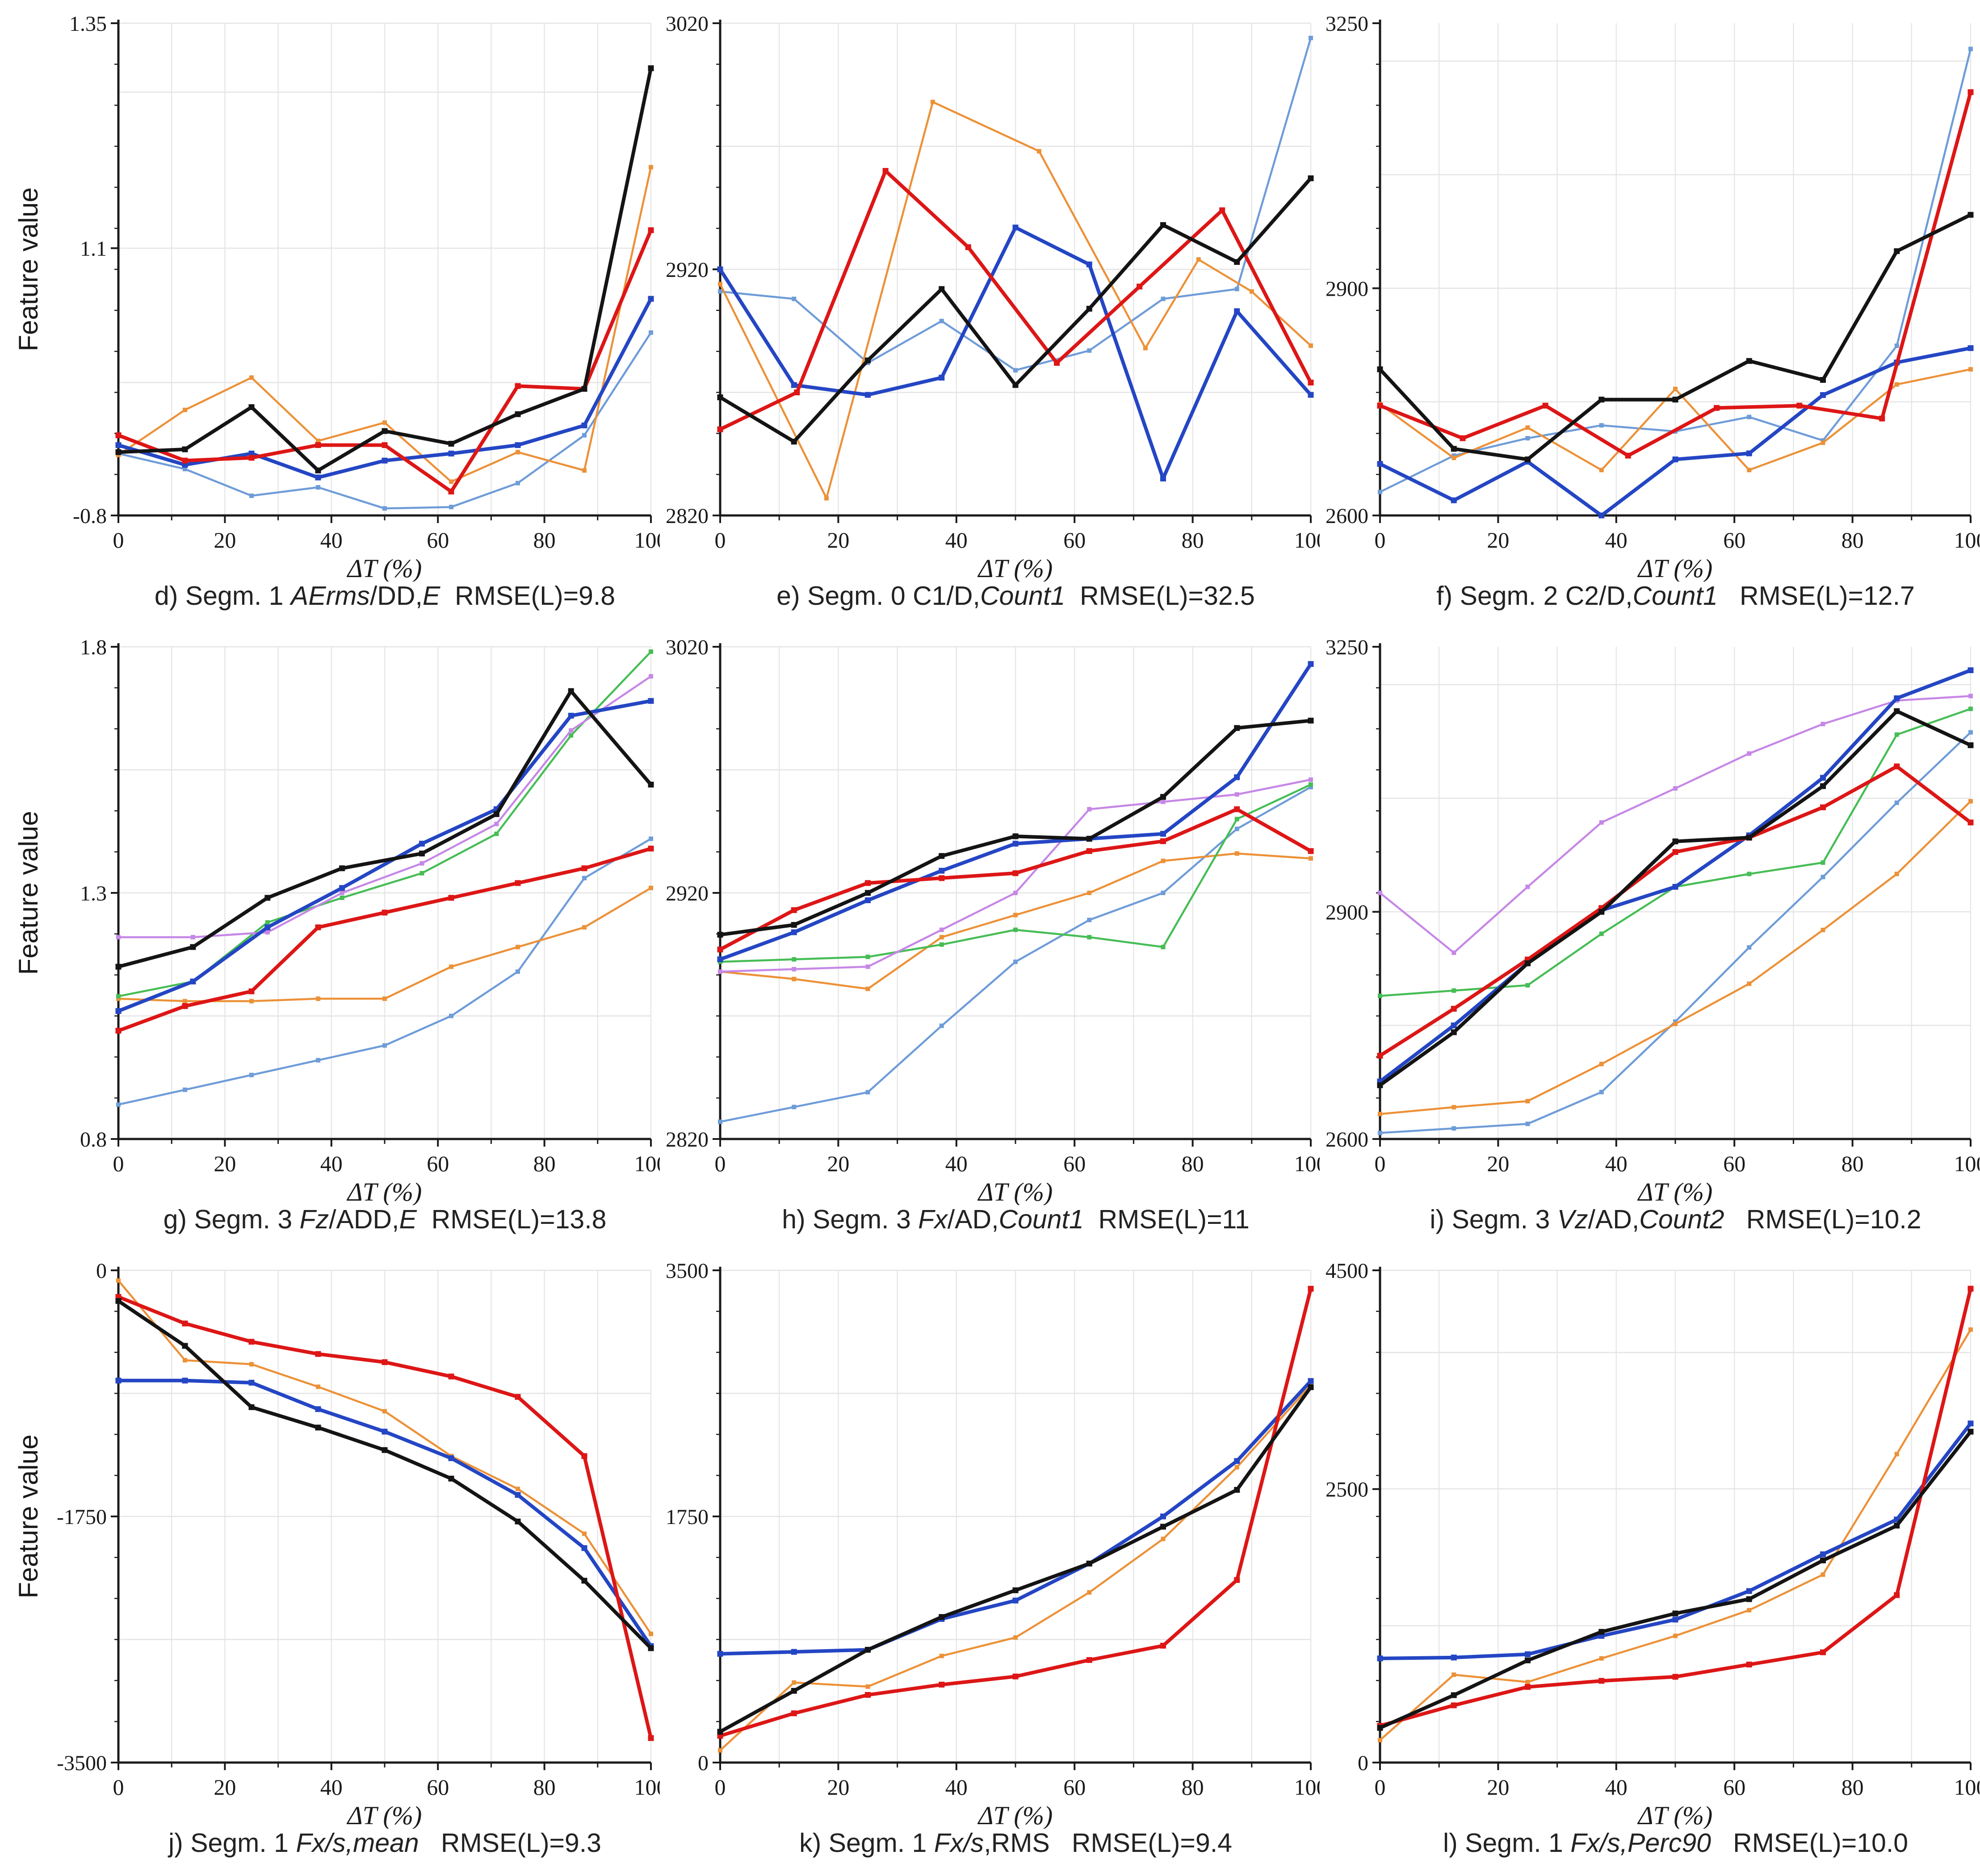 The image size is (1980, 1876). Describe the element at coordinates (1141, 1843) in the screenshot. I see `caption-text: RMSE(L)=9.4` at that location.